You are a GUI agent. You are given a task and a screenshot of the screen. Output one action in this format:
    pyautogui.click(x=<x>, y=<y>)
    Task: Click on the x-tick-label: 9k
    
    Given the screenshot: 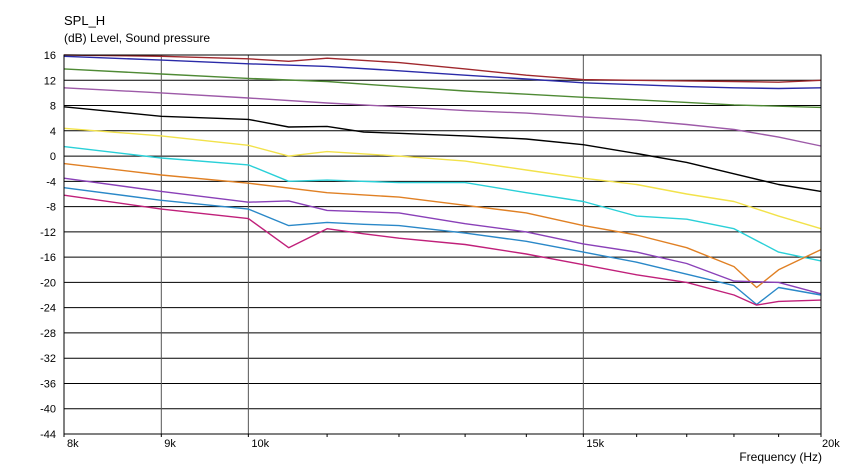 What is the action you would take?
    pyautogui.click(x=170, y=444)
    